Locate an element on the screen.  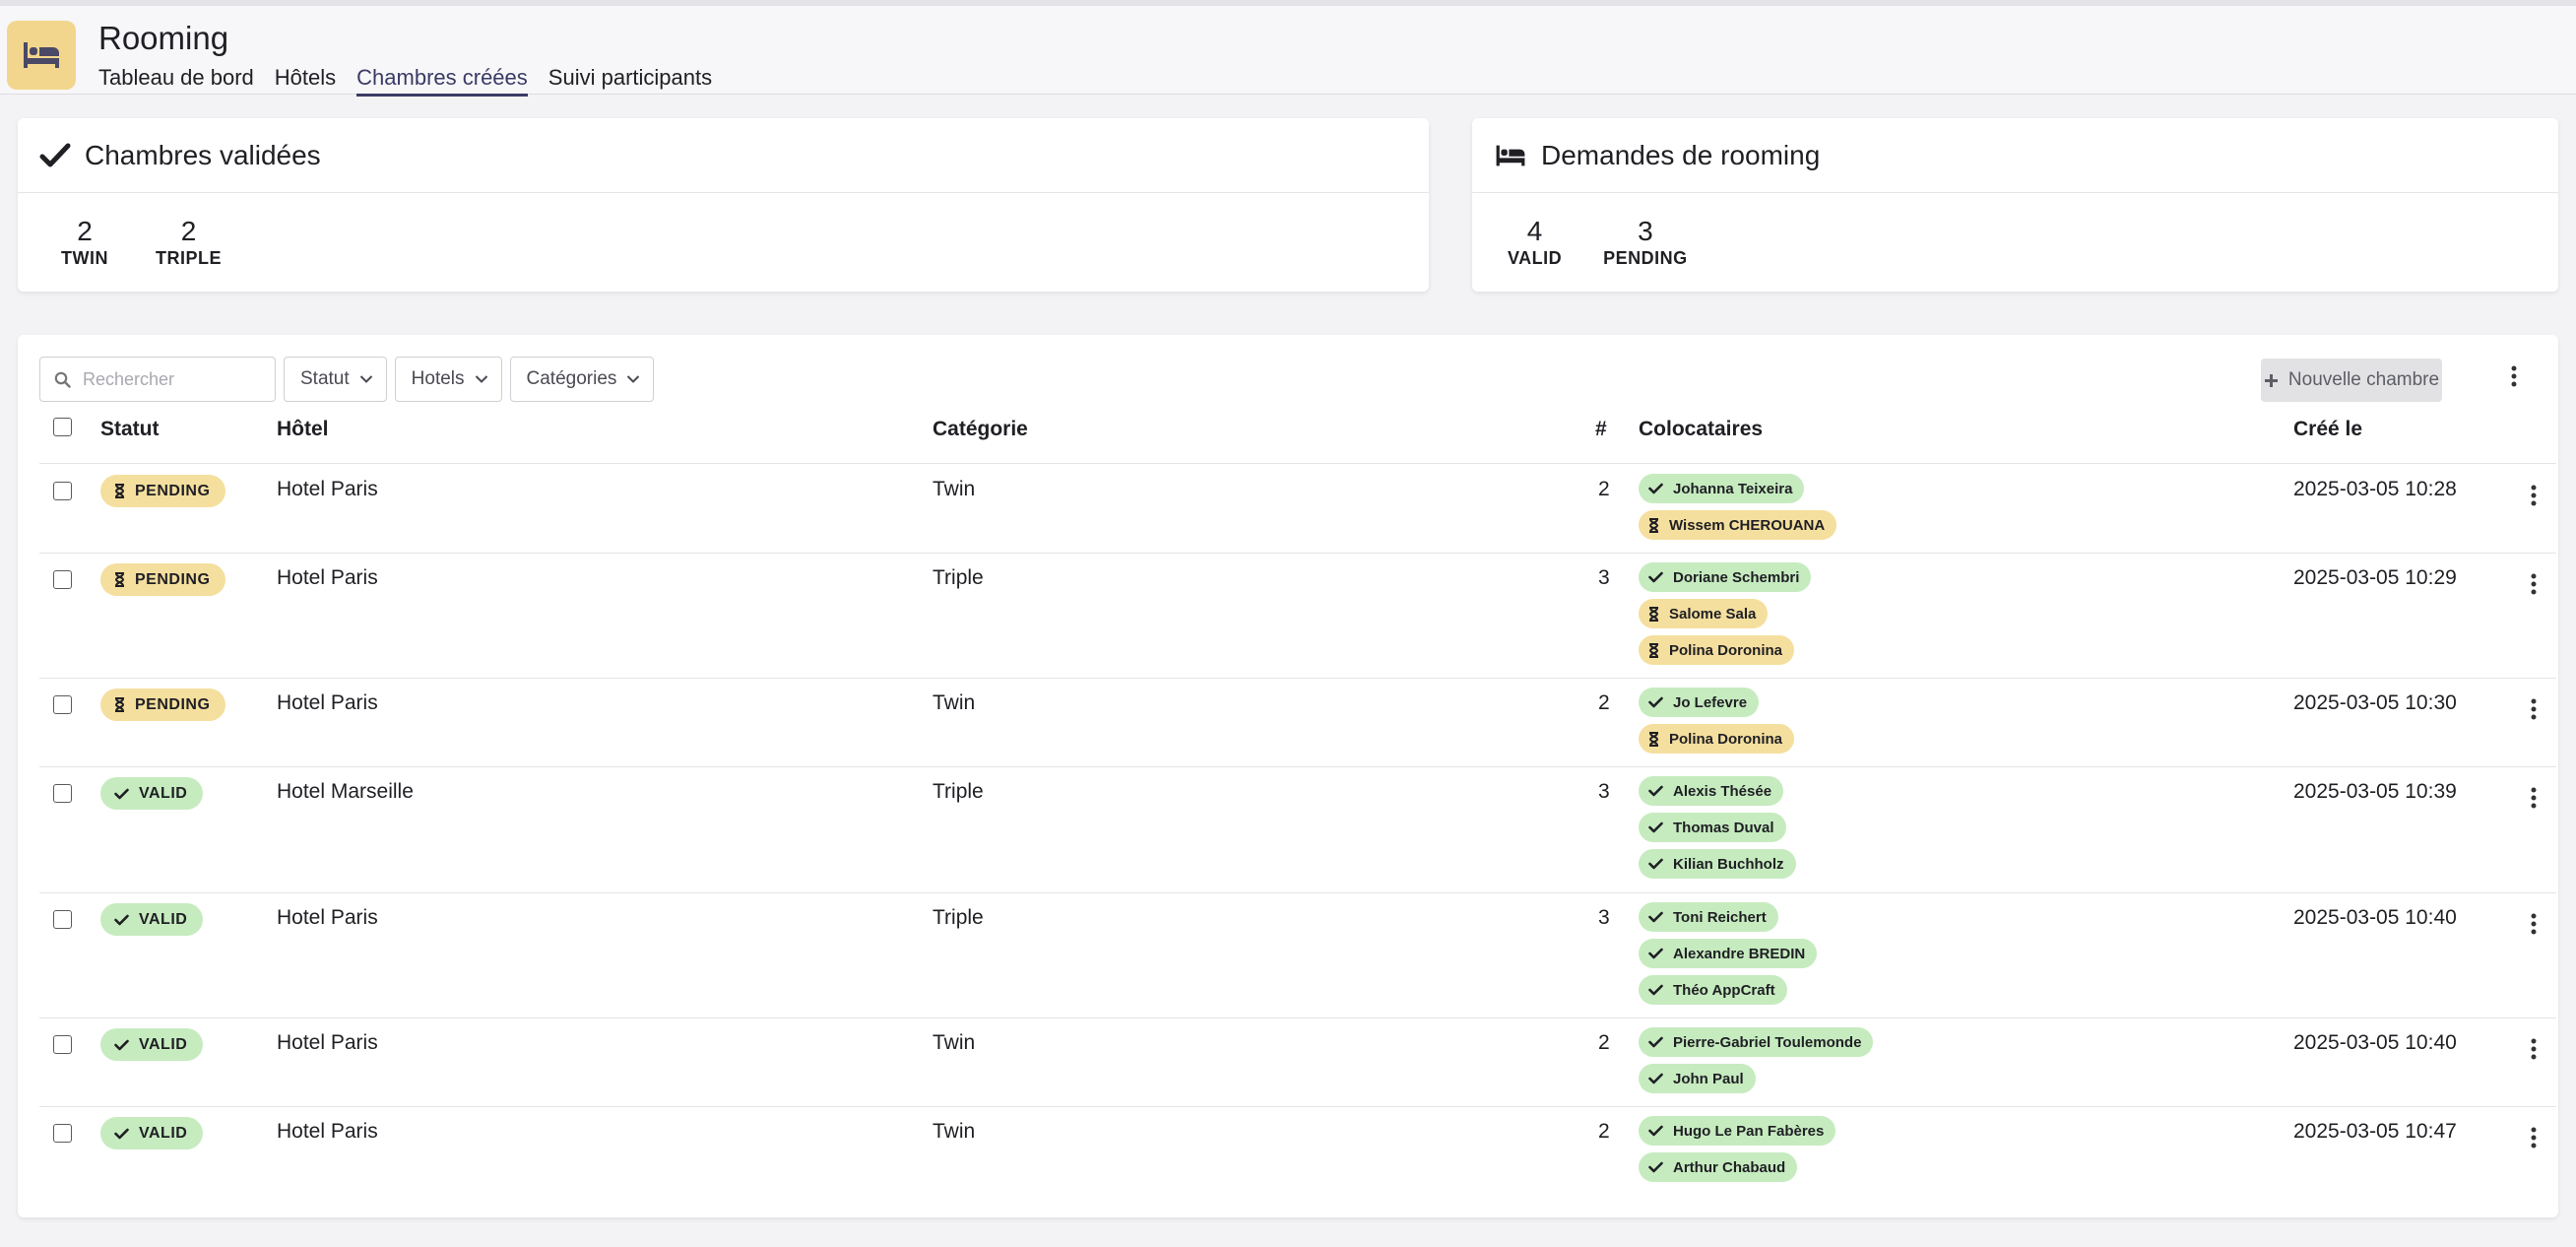
select-all-checkbox is located at coordinates (62, 427).